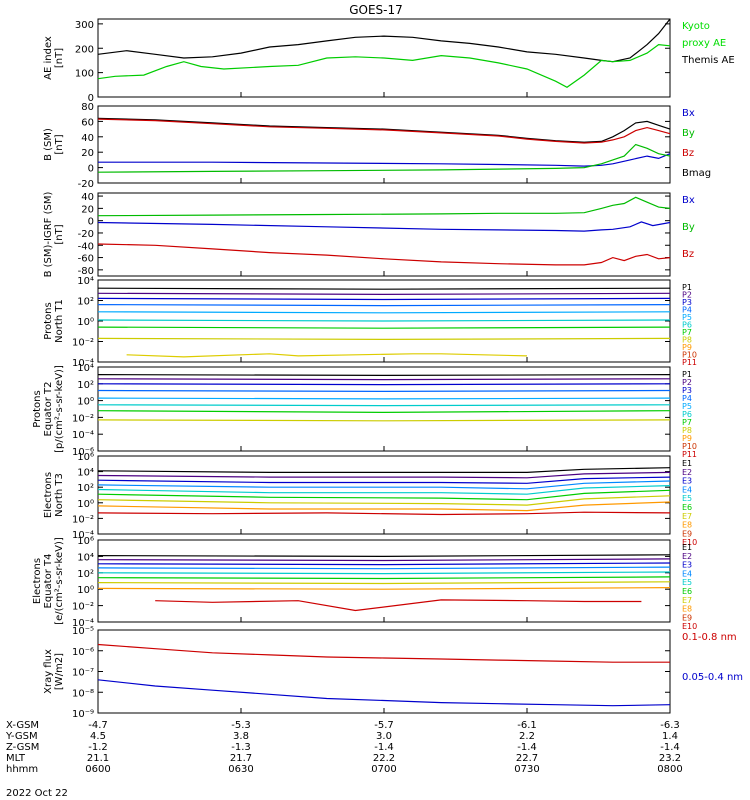 Image resolution: width=750 pixels, height=800 pixels. I want to click on y-tick-label: -80, so click(86, 271).